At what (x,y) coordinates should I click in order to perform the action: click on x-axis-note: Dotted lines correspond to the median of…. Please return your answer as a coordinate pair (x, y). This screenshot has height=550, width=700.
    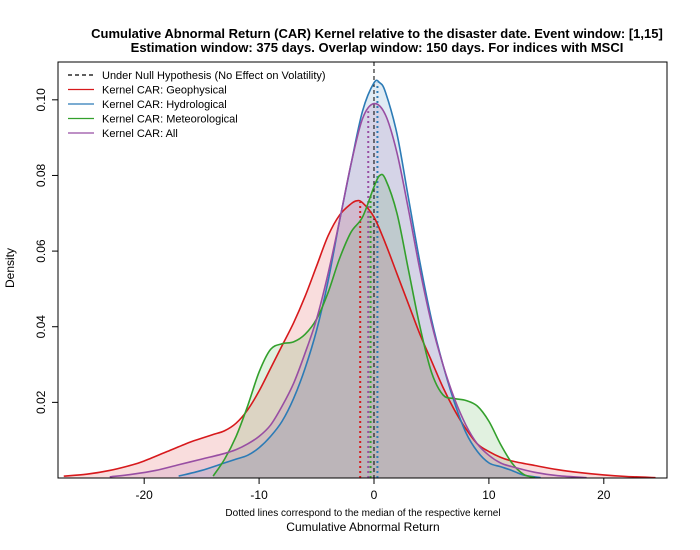
    Looking at the image, I should click on (362, 513).